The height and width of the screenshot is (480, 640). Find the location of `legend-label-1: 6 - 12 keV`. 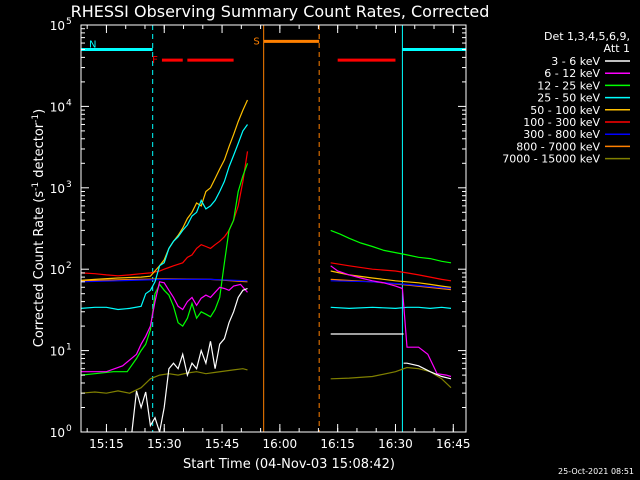

legend-label-1: 6 - 12 keV is located at coordinates (572, 73).